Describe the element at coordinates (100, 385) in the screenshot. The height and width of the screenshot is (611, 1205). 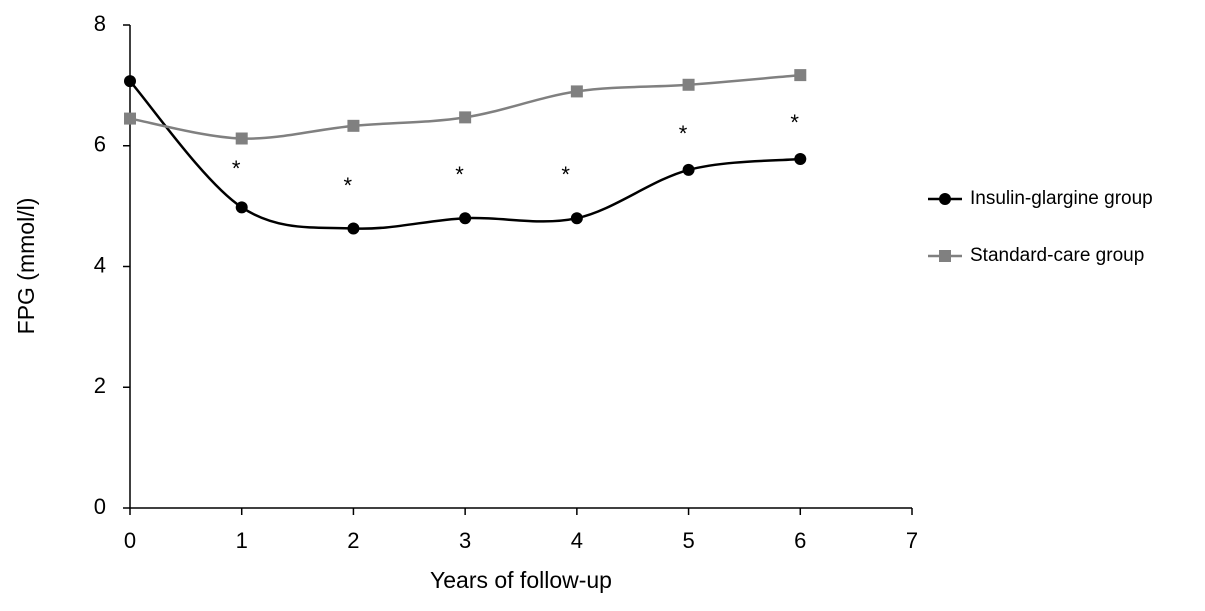
I see `y-tick-label: 2` at that location.